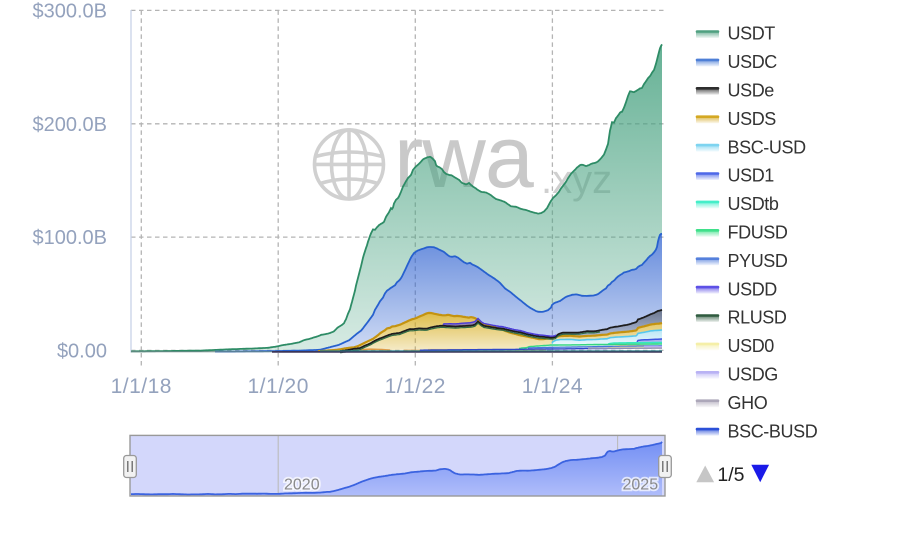  I want to click on svg-text: BSC-BUSD, so click(773, 431).